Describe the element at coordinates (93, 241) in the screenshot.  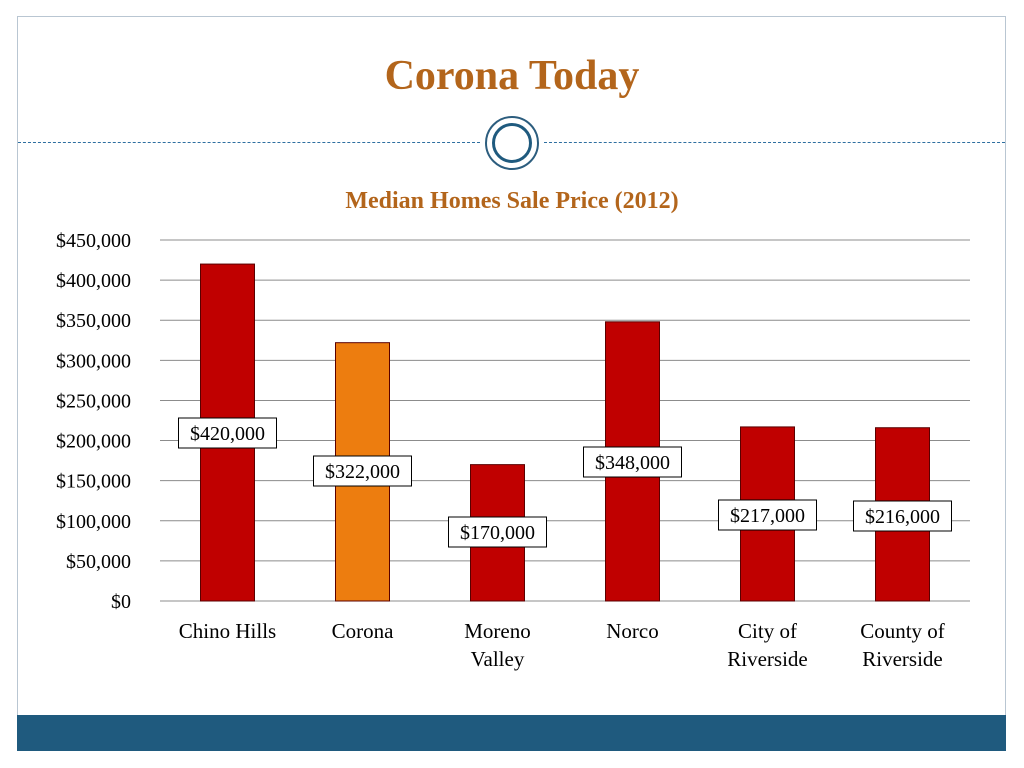
I see `y-tick-label: $450,000` at that location.